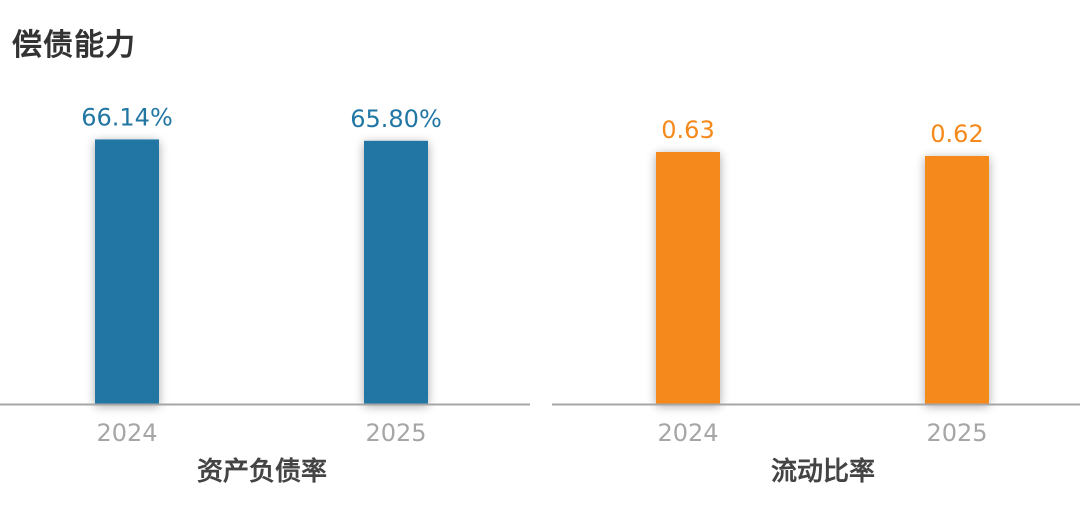 This screenshot has width=1080, height=505. What do you see at coordinates (956, 134) in the screenshot?
I see `data-label-2025: 0.62` at bounding box center [956, 134].